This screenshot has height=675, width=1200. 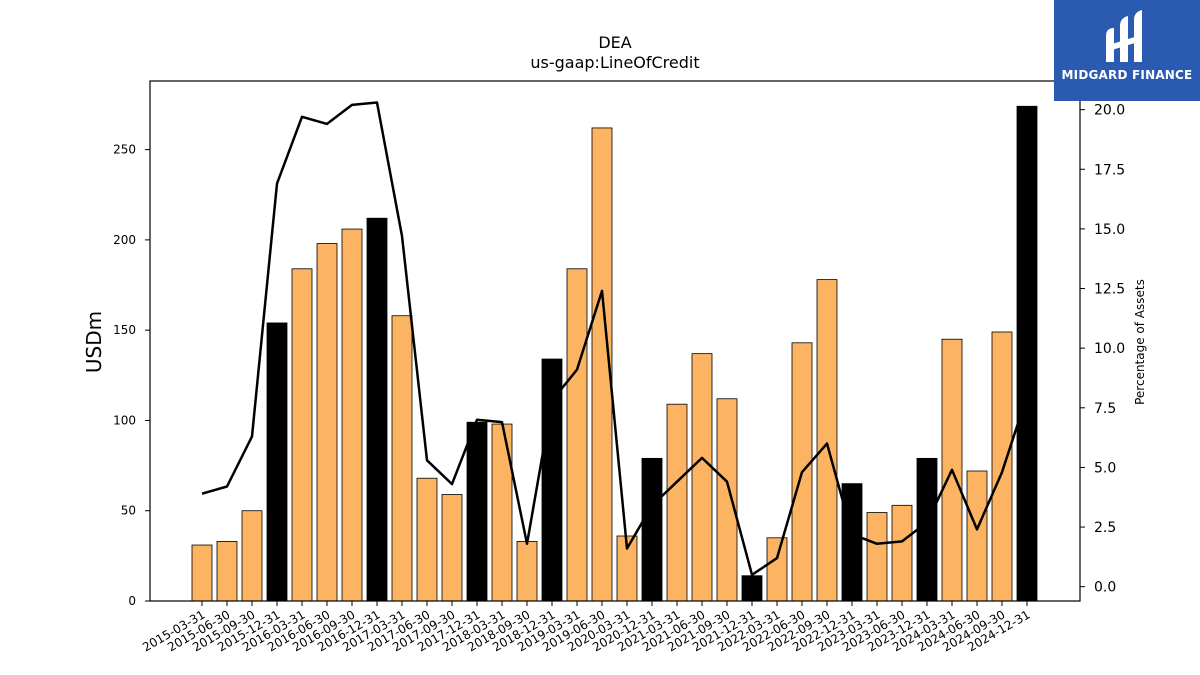 I want to click on y-tick-label: 200, so click(x=124, y=240).